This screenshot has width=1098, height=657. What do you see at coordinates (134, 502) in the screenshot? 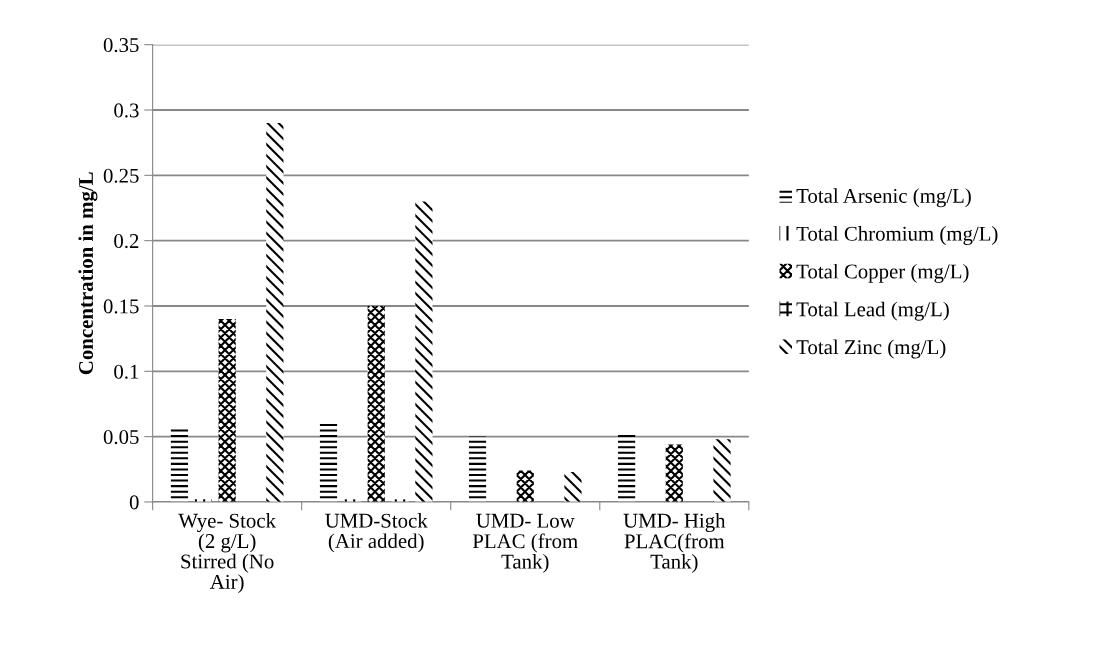
I see `y-tick-label: 0` at bounding box center [134, 502].